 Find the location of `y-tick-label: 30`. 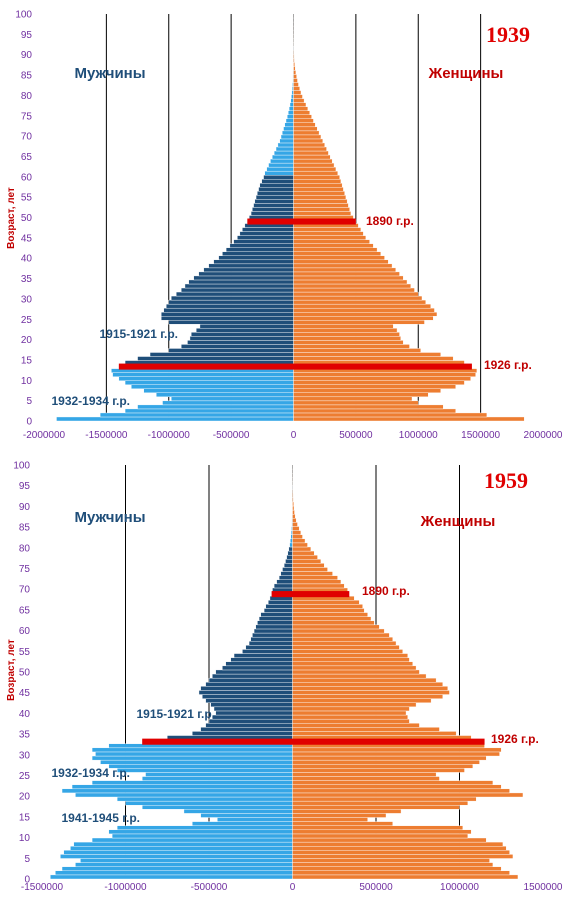

y-tick-label: 30 is located at coordinates (27, 299).